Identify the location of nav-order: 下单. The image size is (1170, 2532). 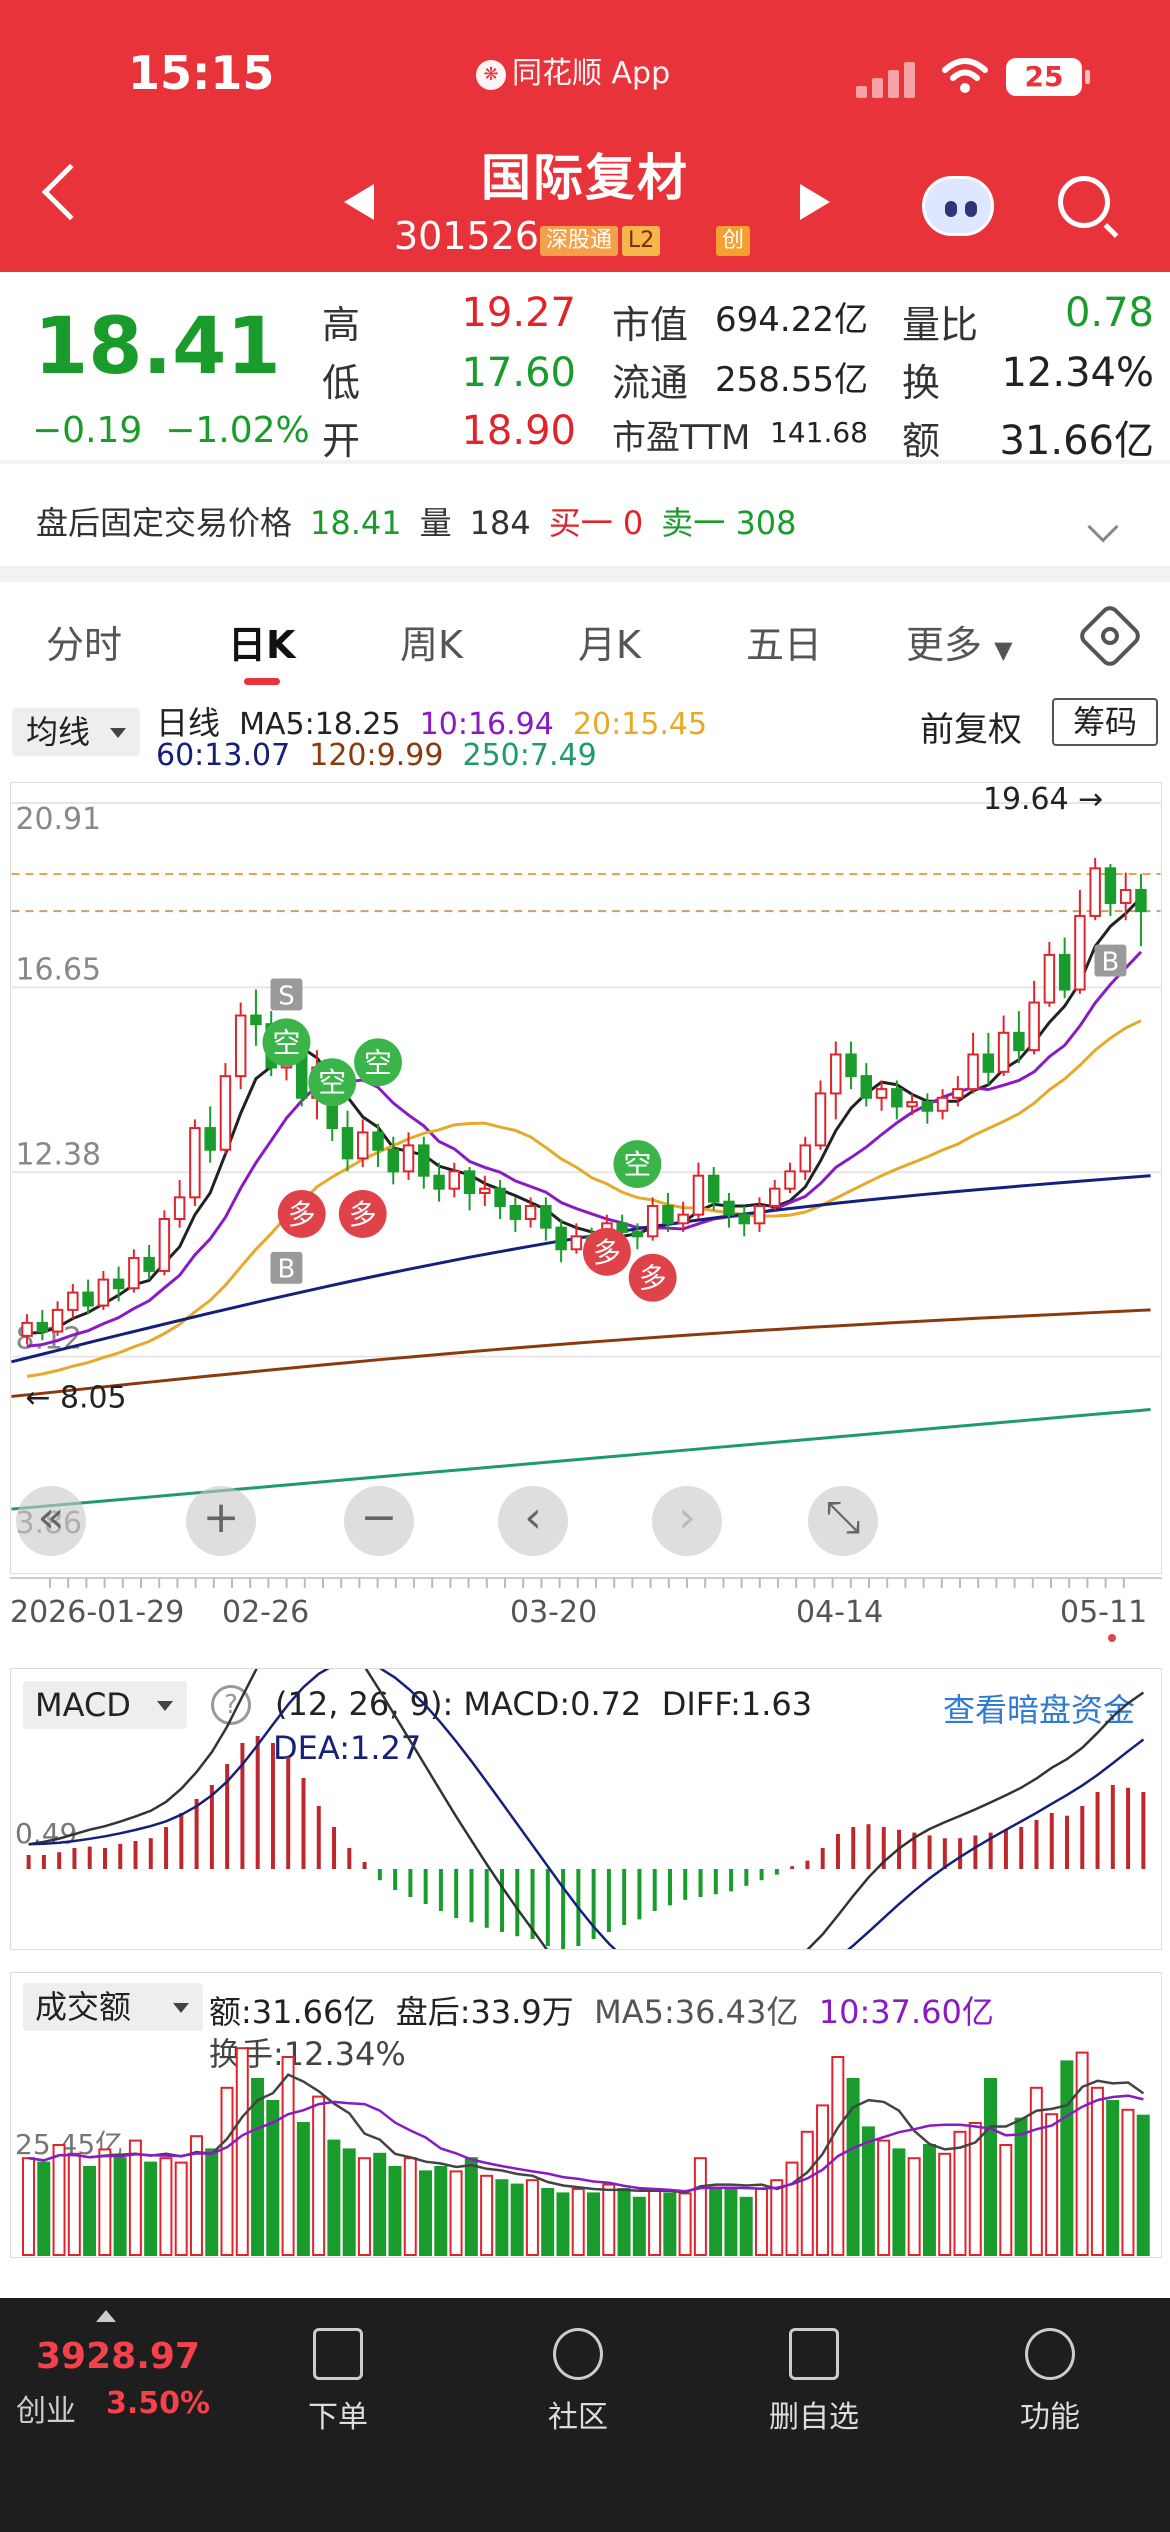
(338, 2382).